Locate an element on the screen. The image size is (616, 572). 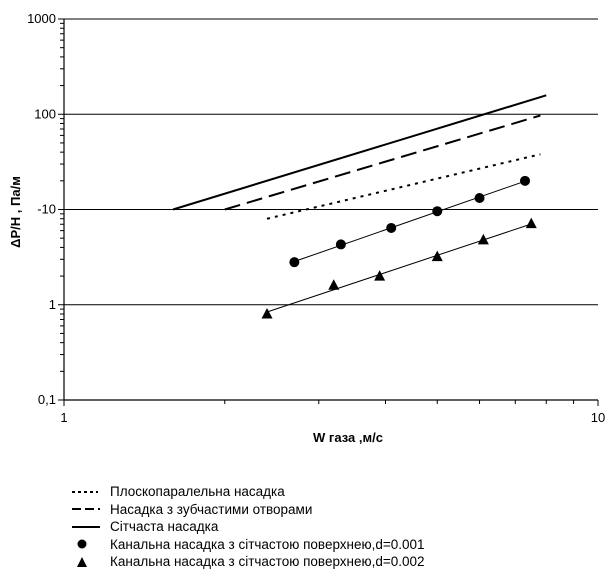
legend-item: Насадка з зубчастими отворами is located at coordinates (247, 510).